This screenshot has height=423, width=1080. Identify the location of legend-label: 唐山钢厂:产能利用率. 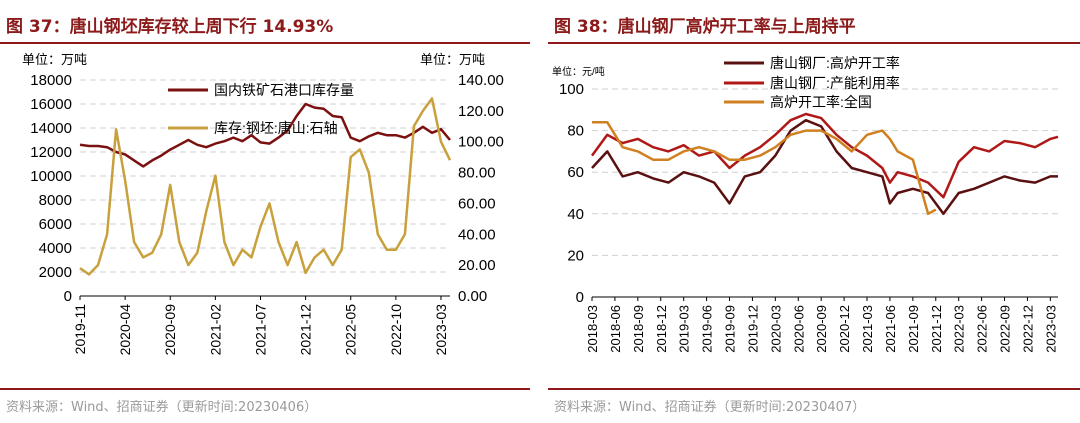
(835, 83).